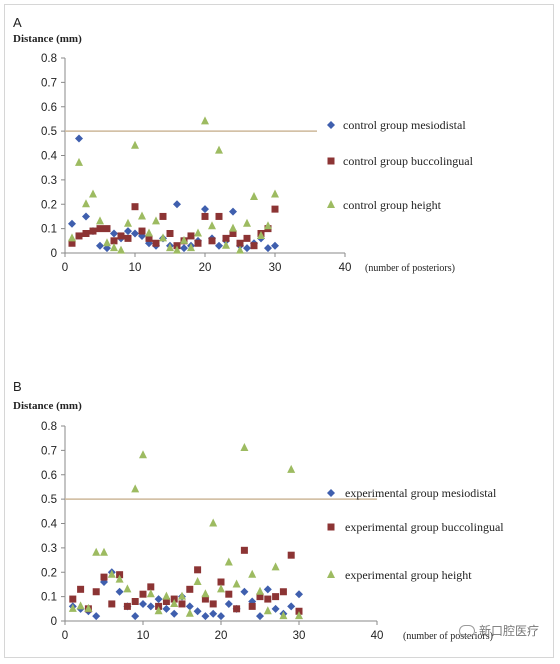  What do you see at coordinates (49, 157) in the screenshot?
I see `y-tick-label: 0.4` at bounding box center [49, 157].